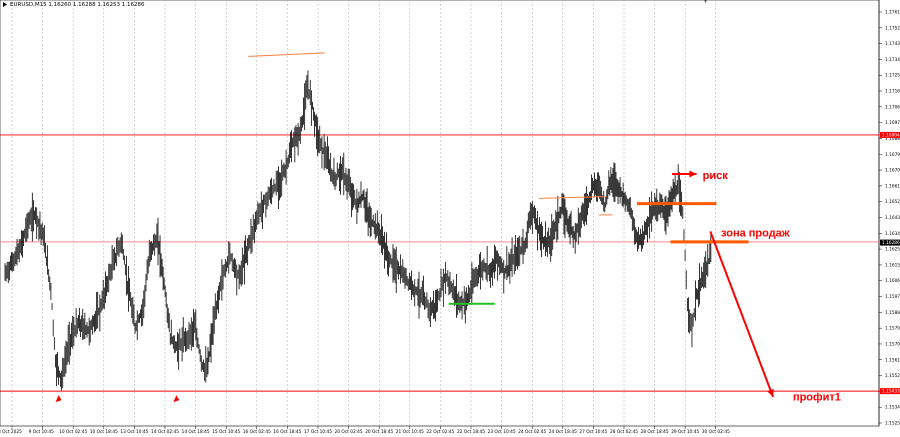  Describe the element at coordinates (892, 123) in the screenshot. I see `price-tick-label: 1.1697` at that location.